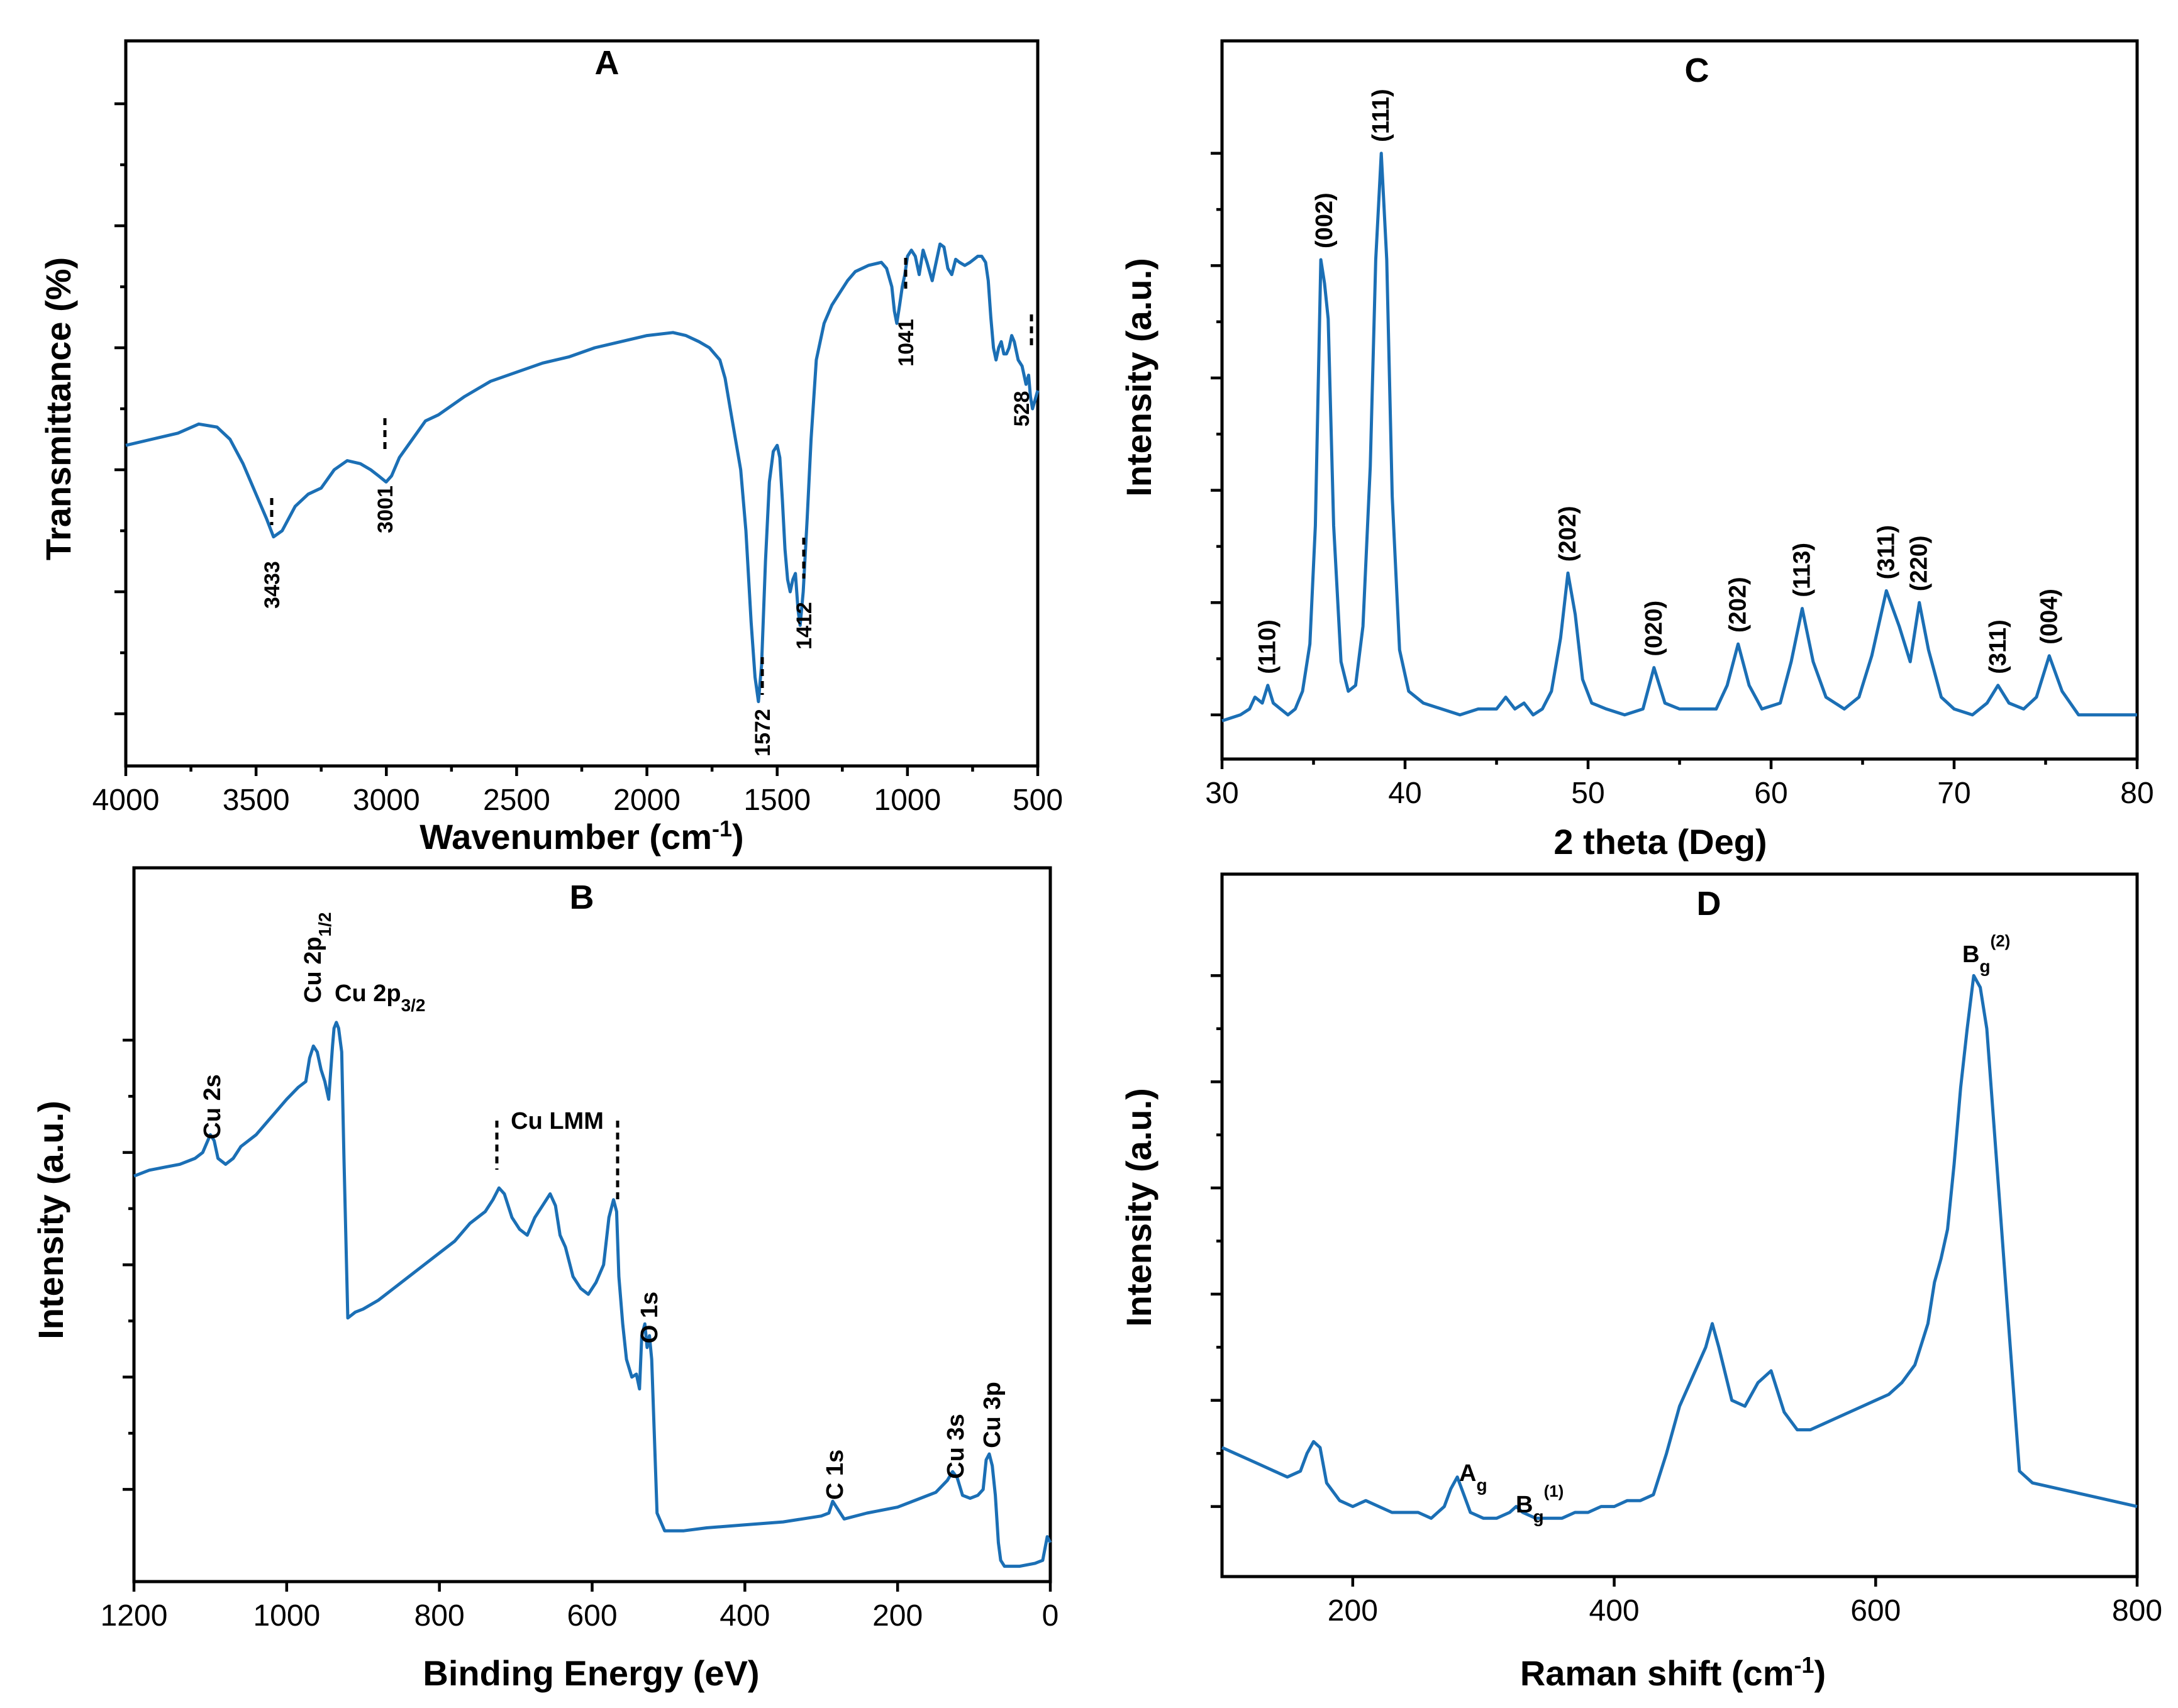 Image resolution: width=2178 pixels, height=1708 pixels. Describe the element at coordinates (1221, 793) in the screenshot. I see `panel-c-x-tick-label: 30` at that location.